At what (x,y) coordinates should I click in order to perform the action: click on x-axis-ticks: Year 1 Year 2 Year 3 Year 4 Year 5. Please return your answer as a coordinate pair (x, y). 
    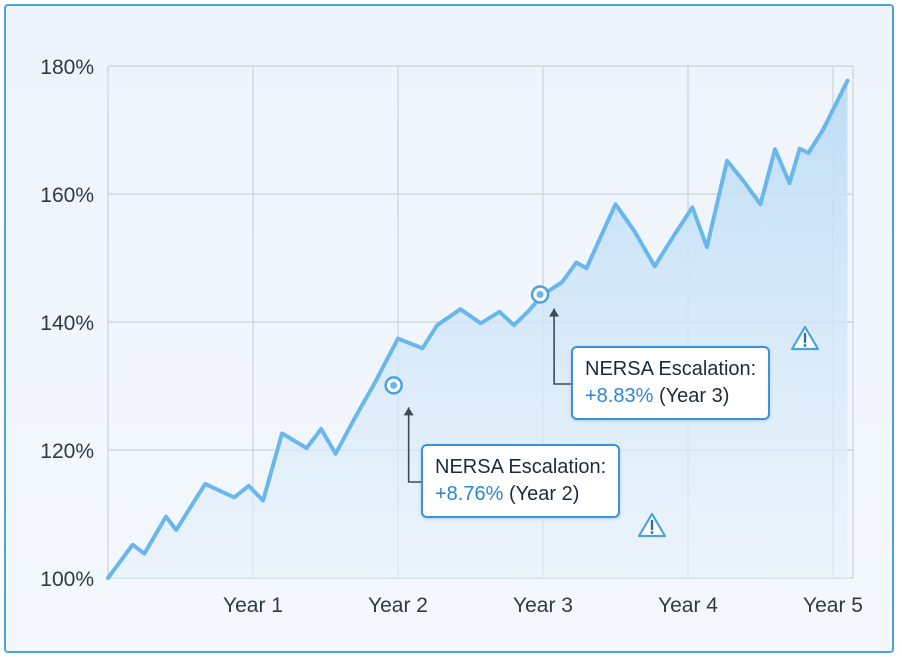
    Looking at the image, I should click on (543, 605).